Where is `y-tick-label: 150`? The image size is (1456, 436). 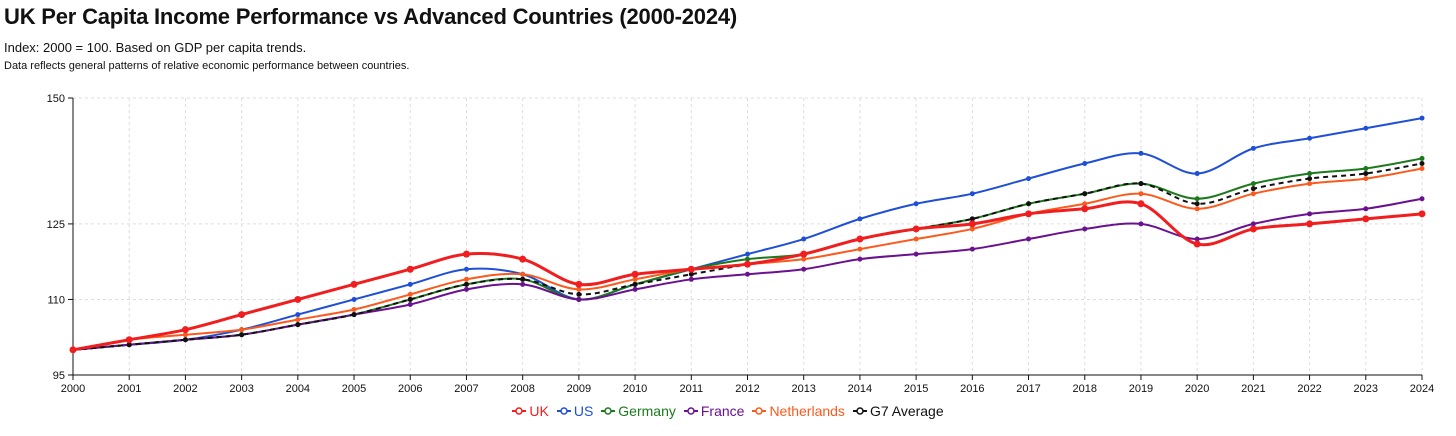 y-tick-label: 150 is located at coordinates (56, 99).